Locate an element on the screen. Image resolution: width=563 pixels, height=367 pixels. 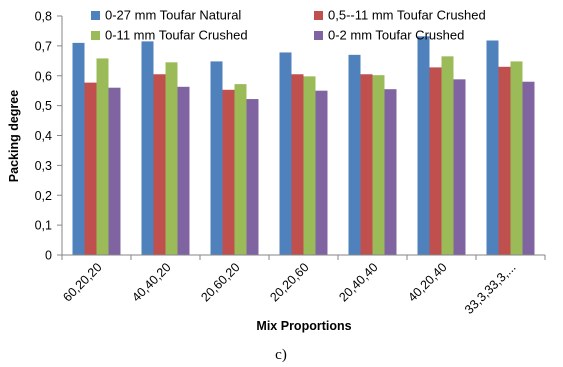
y-tick-label: 0,8 is located at coordinates (43, 17).